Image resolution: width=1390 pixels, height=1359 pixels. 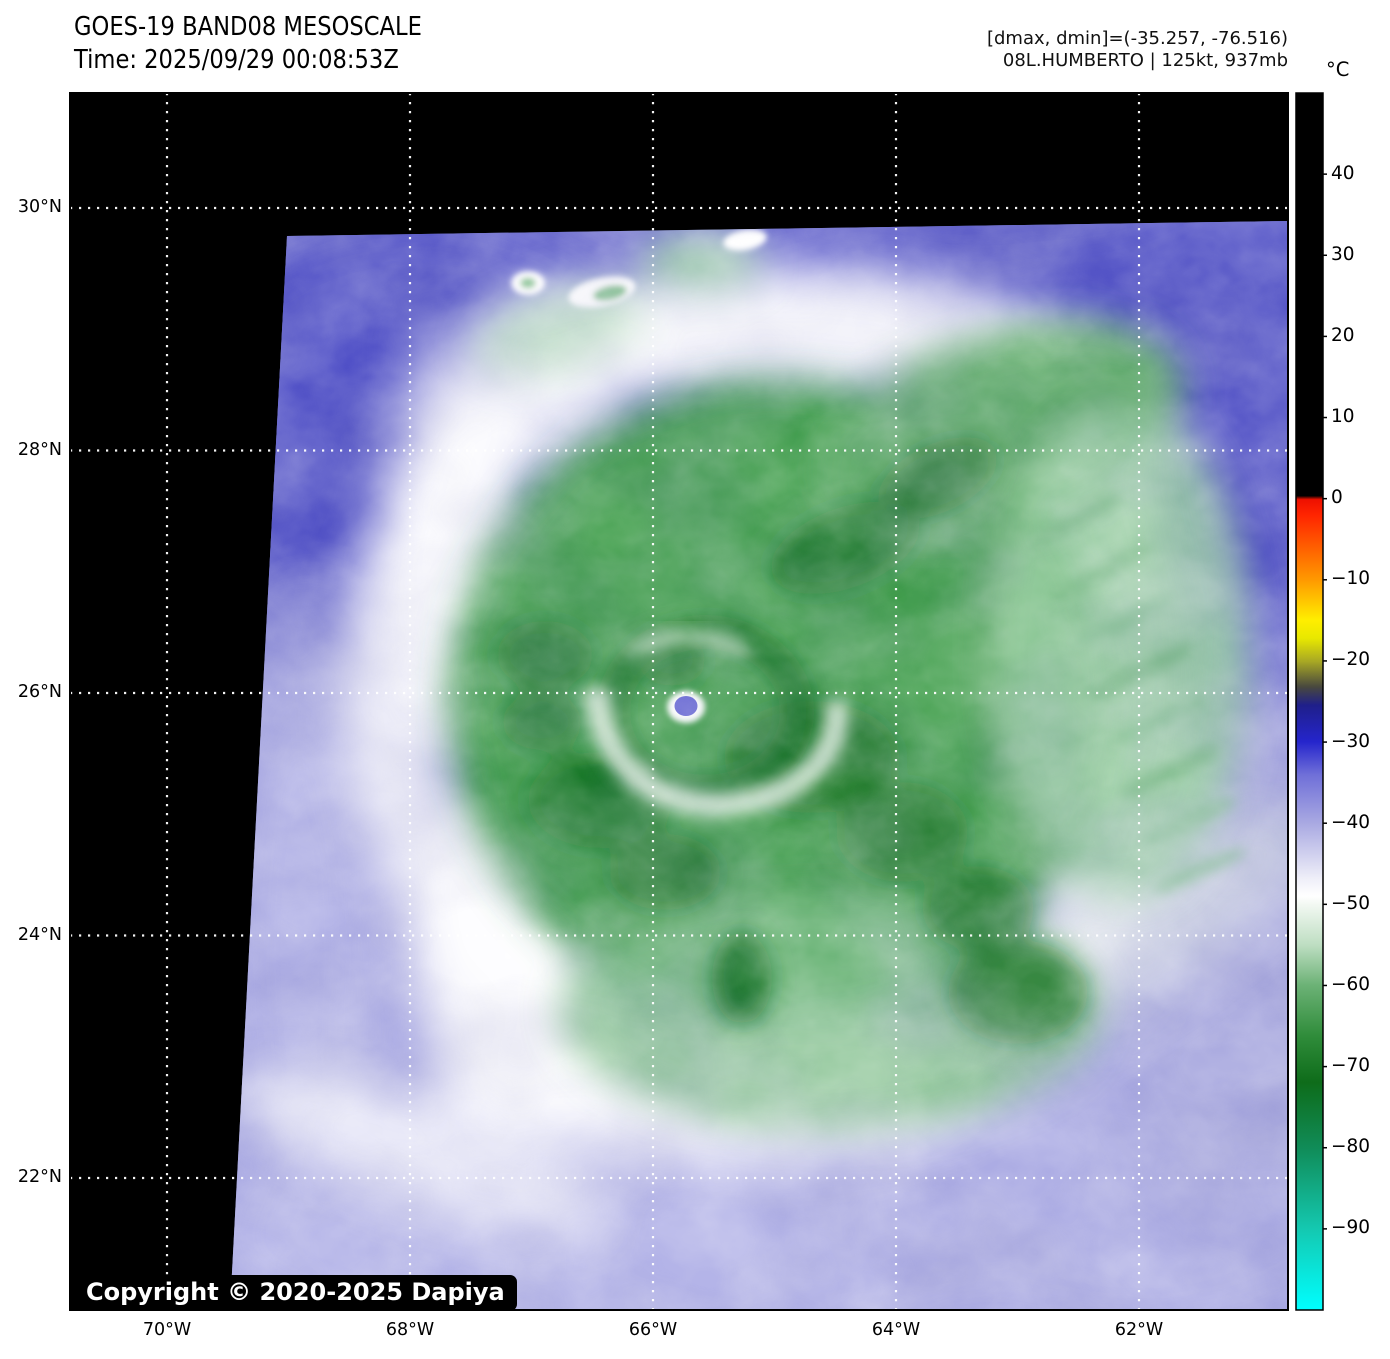 I want to click on lat-tick-label: 22°N, so click(x=39, y=1177).